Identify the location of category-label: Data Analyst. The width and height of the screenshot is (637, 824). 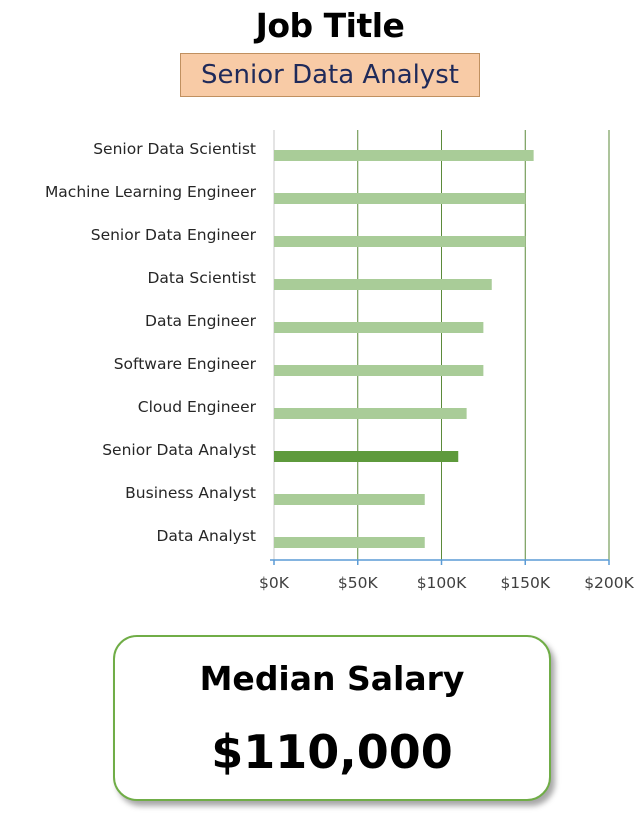
(207, 536).